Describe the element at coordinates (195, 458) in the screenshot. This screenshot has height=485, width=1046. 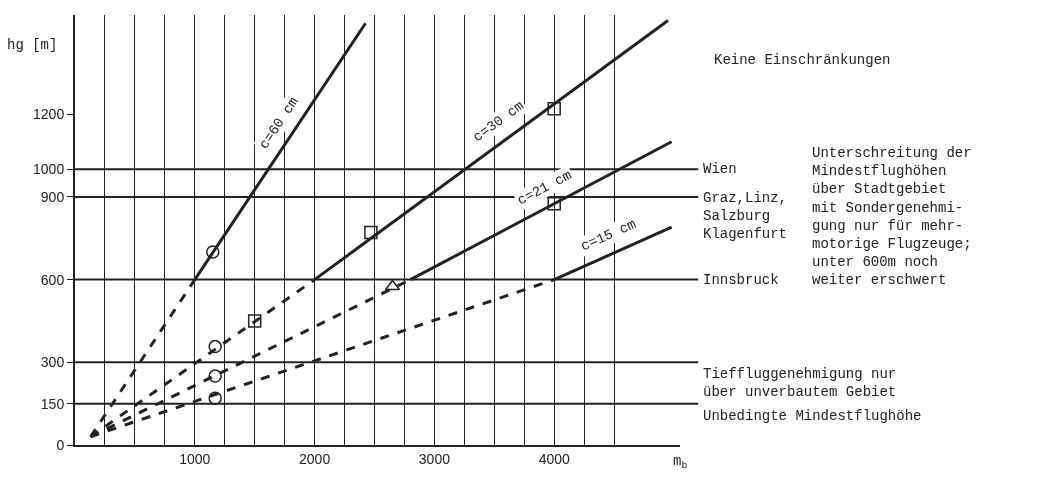
I see `x-tick-label: 1000` at that location.